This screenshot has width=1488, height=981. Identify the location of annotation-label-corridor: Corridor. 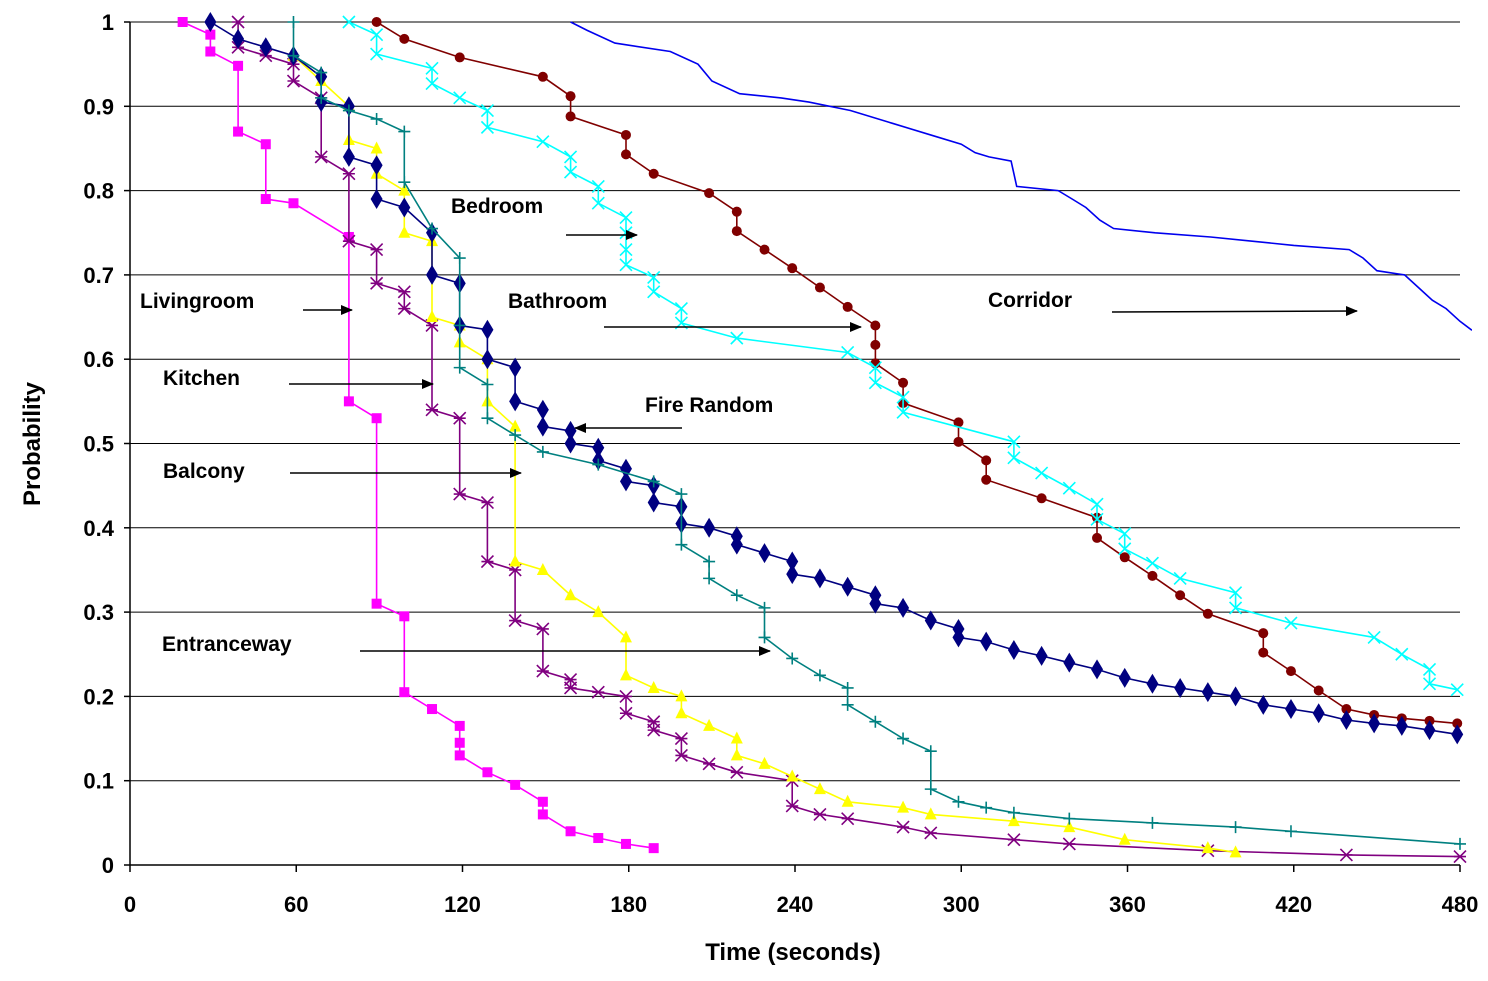
(1030, 300).